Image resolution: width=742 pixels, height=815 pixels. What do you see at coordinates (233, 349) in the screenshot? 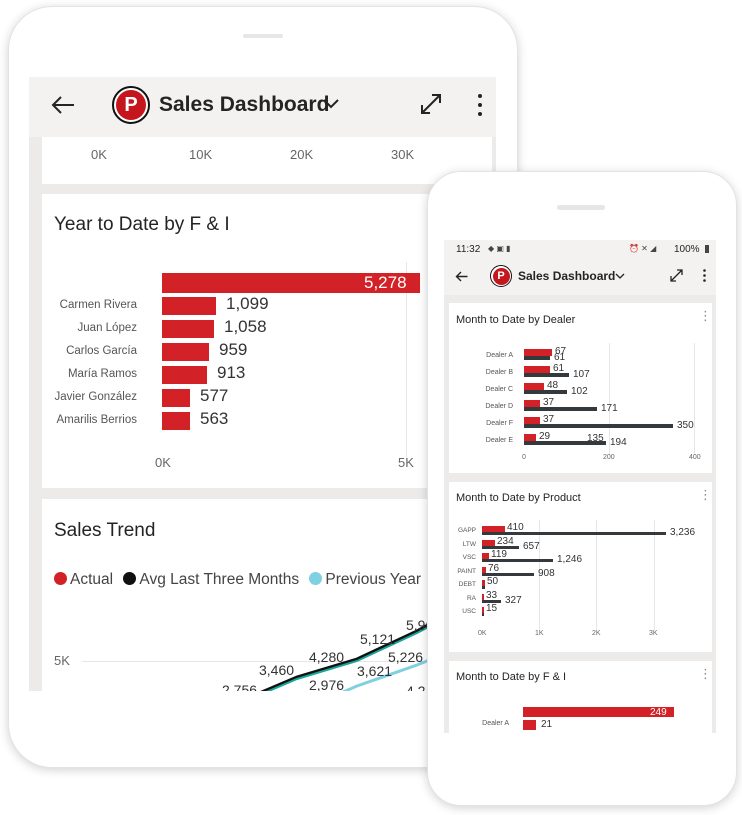
I see `bar-value: 959` at bounding box center [233, 349].